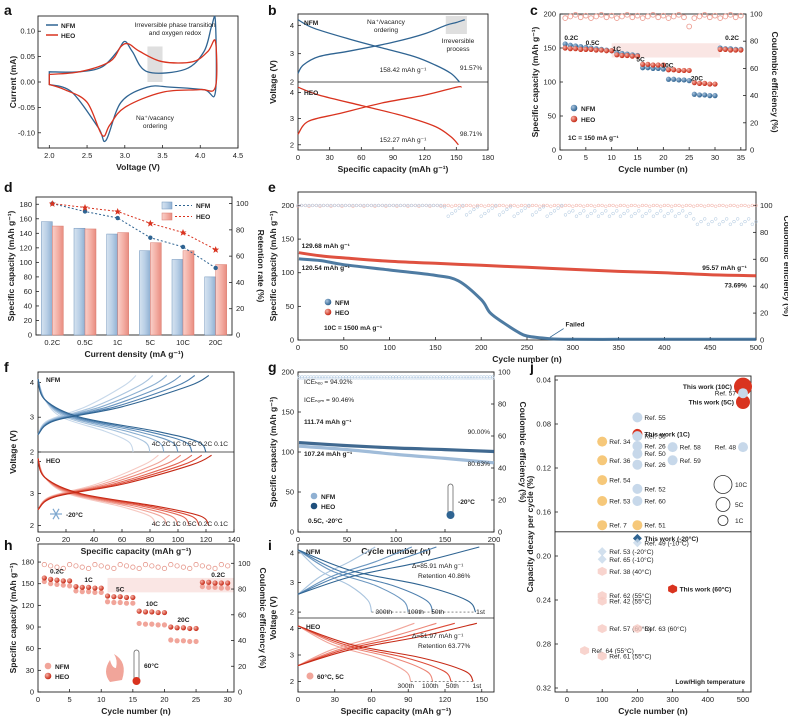 This screenshot has height=726, width=788. Describe the element at coordinates (117, 218) in the screenshot. I see `retention-dot-nfm` at that location.